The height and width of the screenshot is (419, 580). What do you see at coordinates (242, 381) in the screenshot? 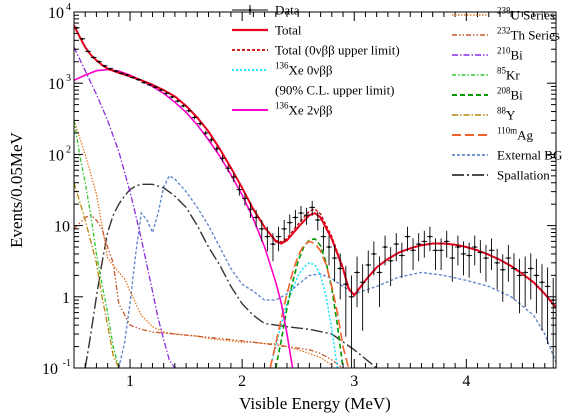
I see `x-tick-label: 2` at bounding box center [242, 381].